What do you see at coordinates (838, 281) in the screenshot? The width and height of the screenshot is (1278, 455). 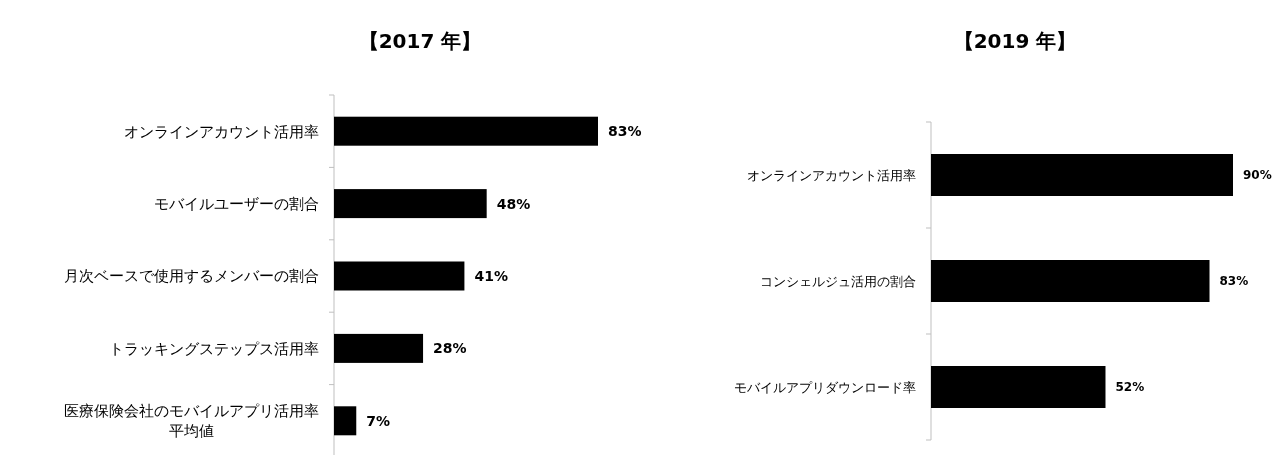 I see `y-tick-label: コンシェルジュ活用の割合` at bounding box center [838, 281].